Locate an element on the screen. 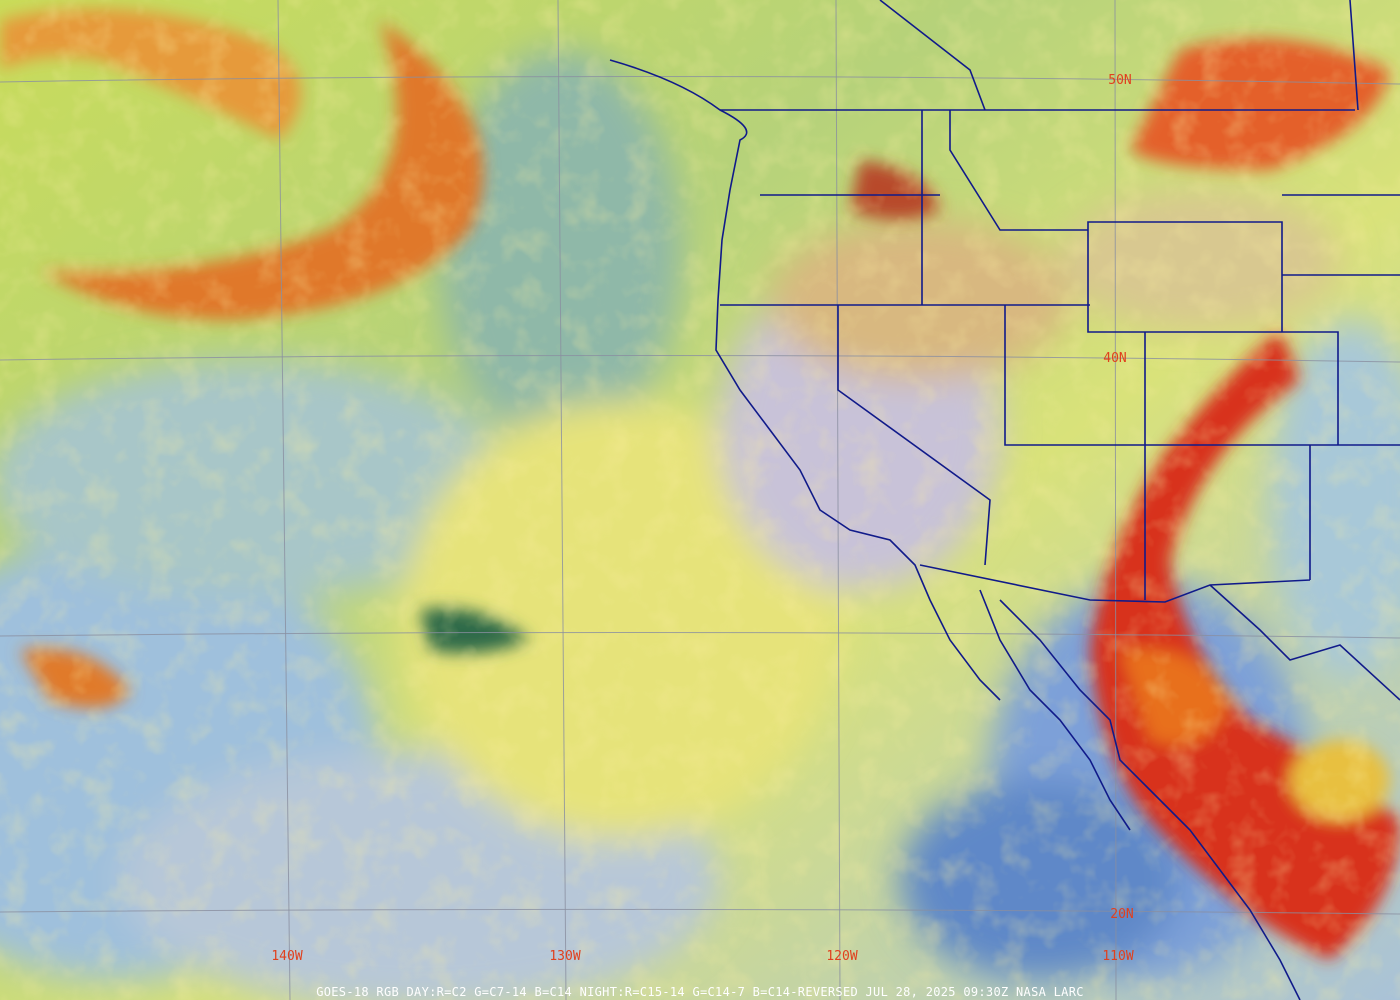  longitude-label: 110W is located at coordinates (1117, 956).